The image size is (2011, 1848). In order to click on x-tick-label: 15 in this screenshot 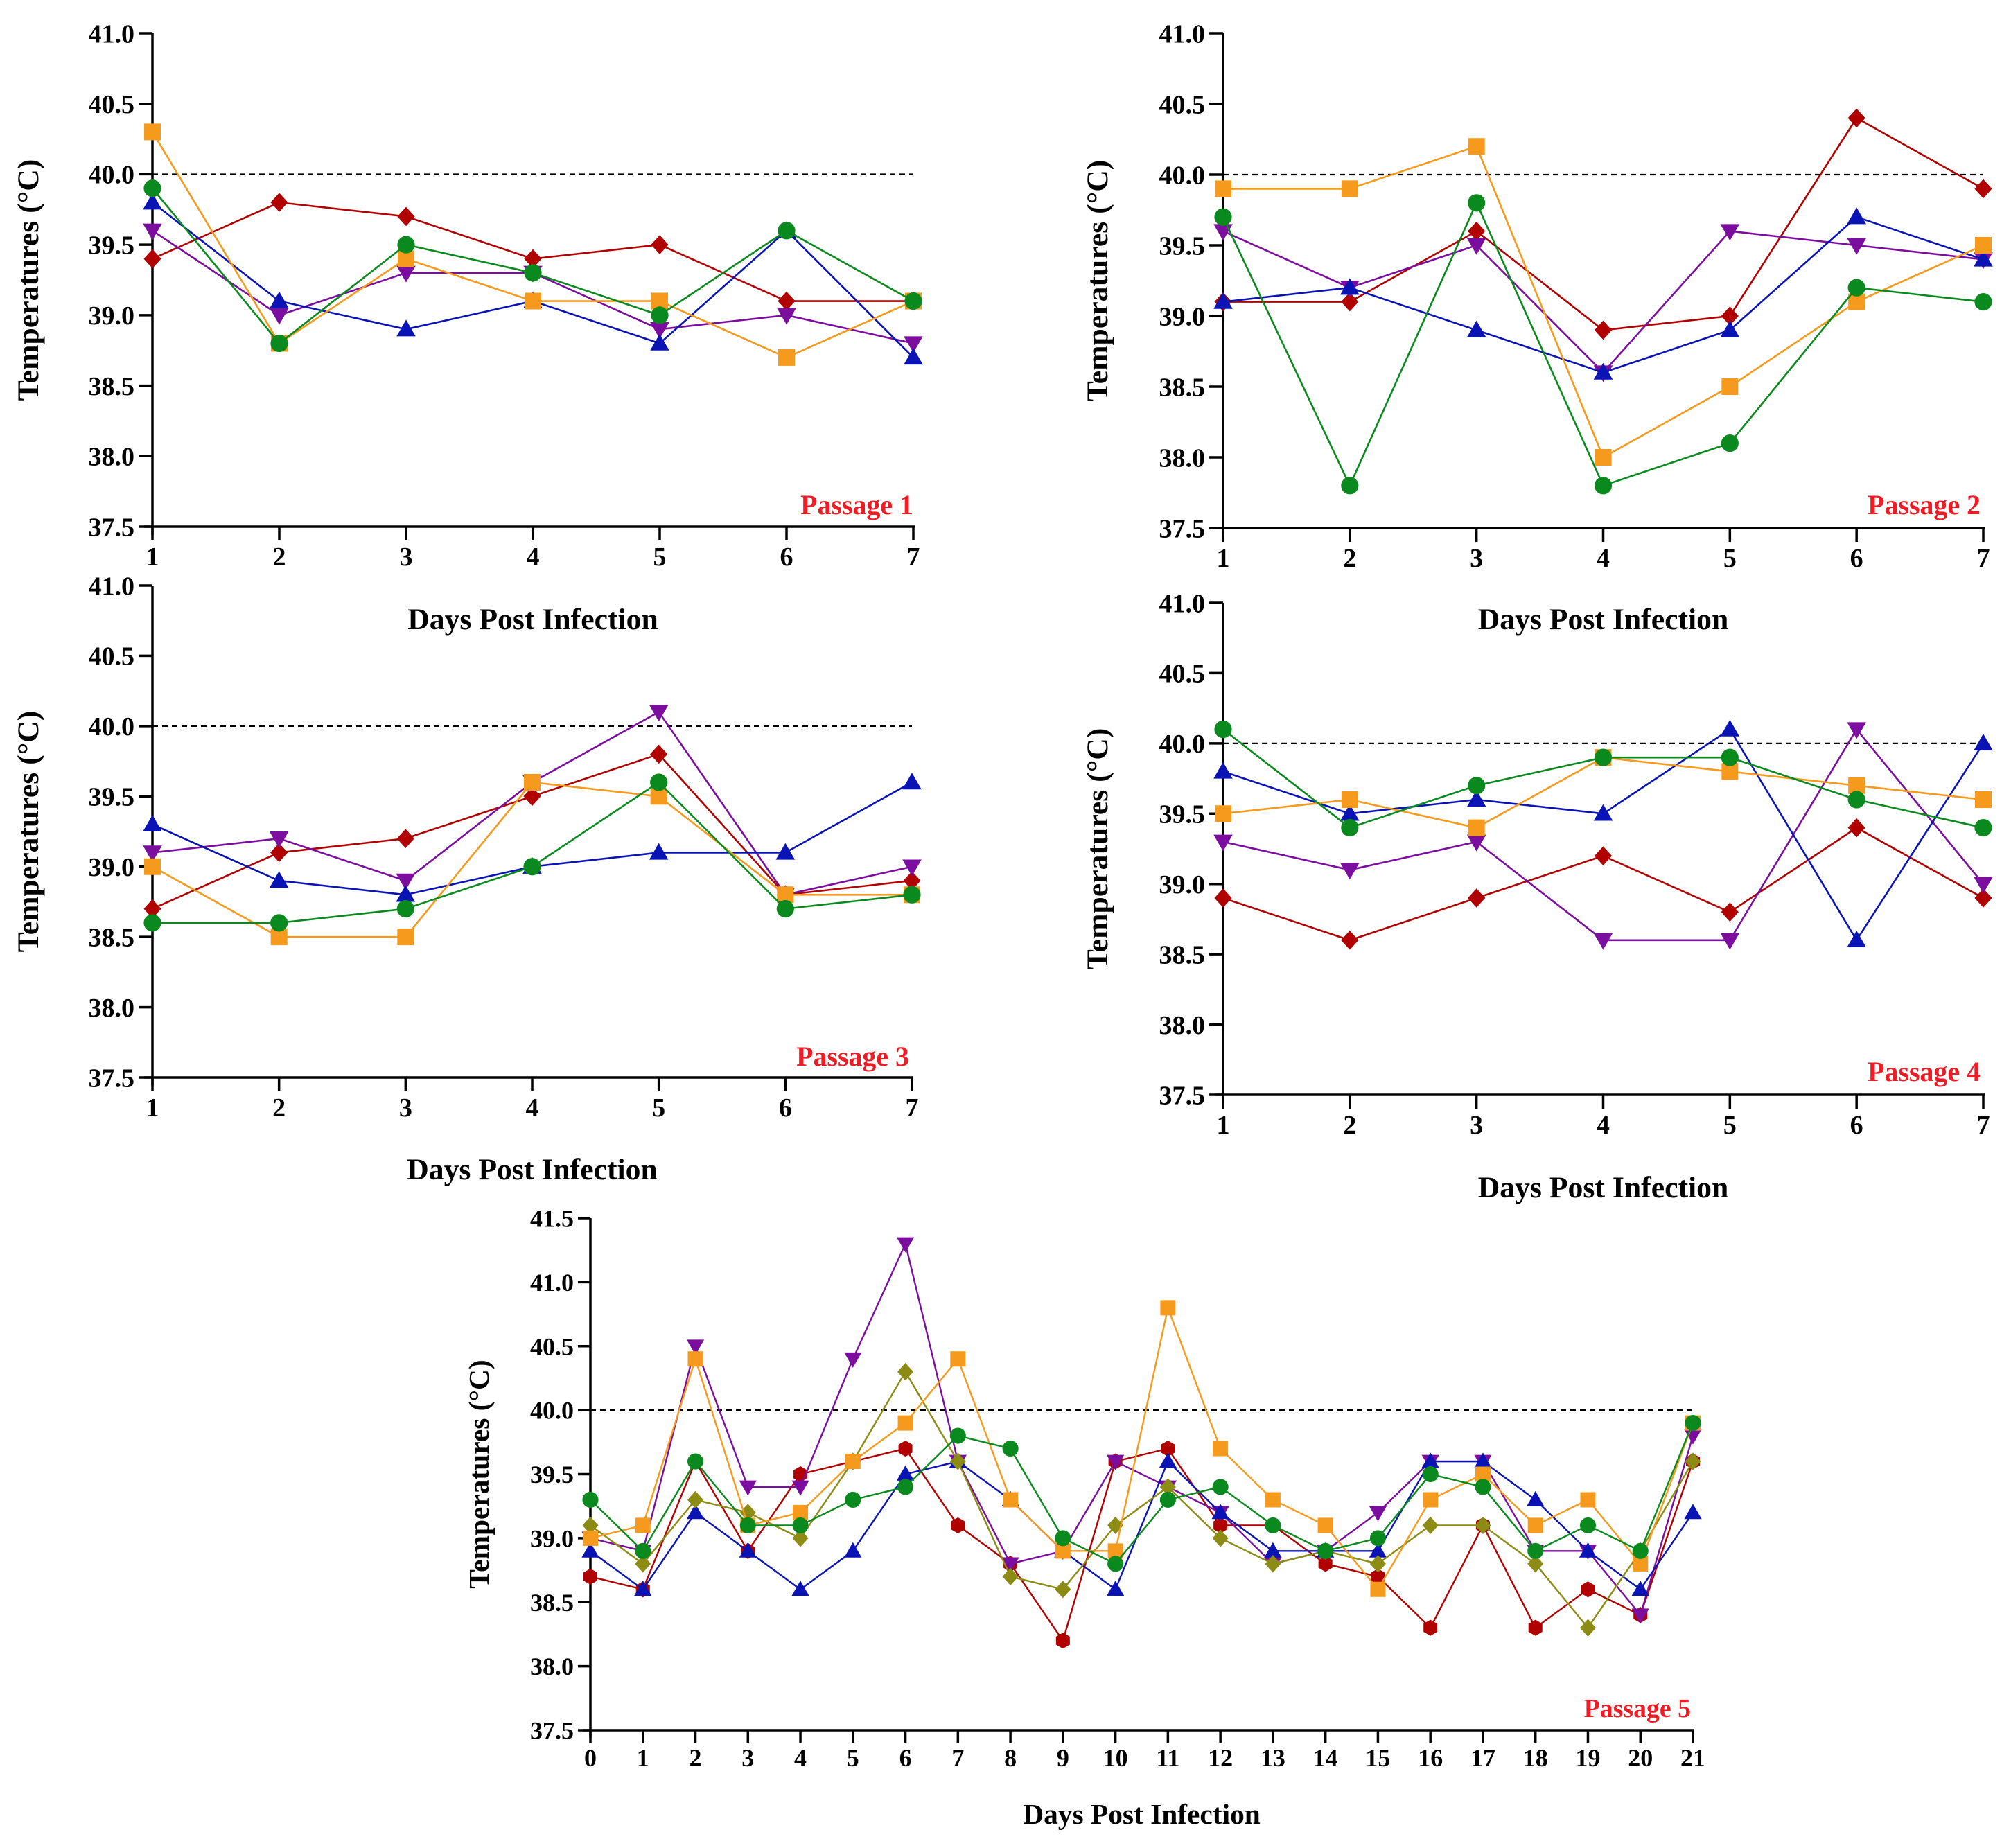, I will do `click(1377, 1758)`.